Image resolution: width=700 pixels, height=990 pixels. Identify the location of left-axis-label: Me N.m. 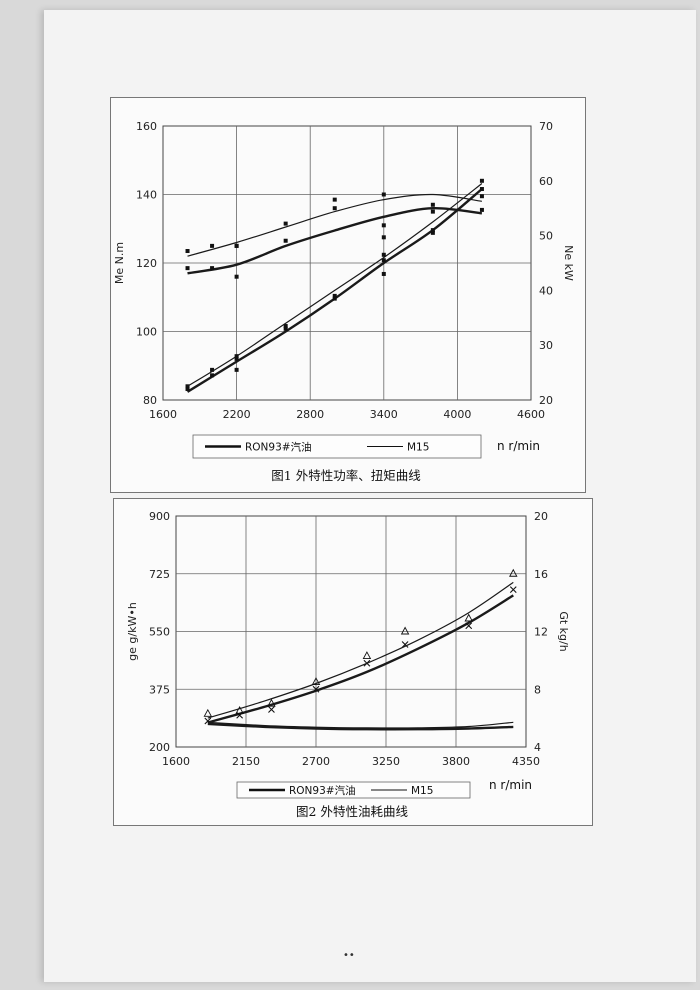
(119, 263).